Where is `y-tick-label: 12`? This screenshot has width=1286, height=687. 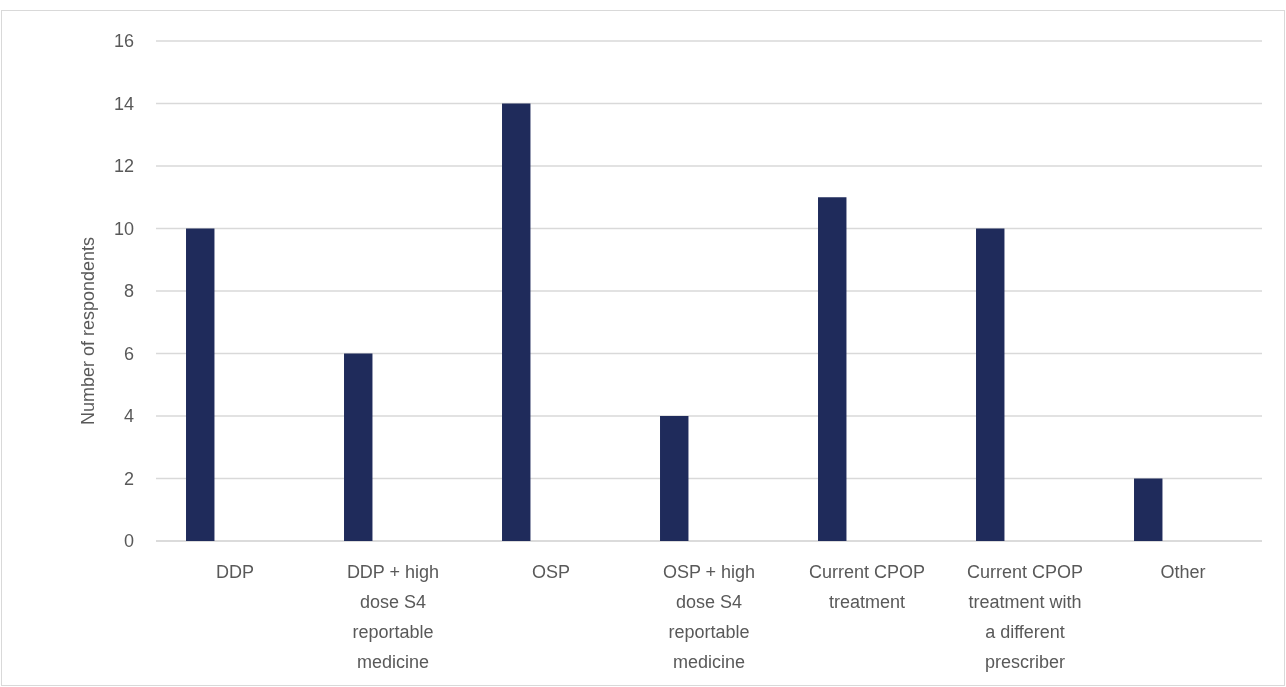
y-tick-label: 12 is located at coordinates (123, 166).